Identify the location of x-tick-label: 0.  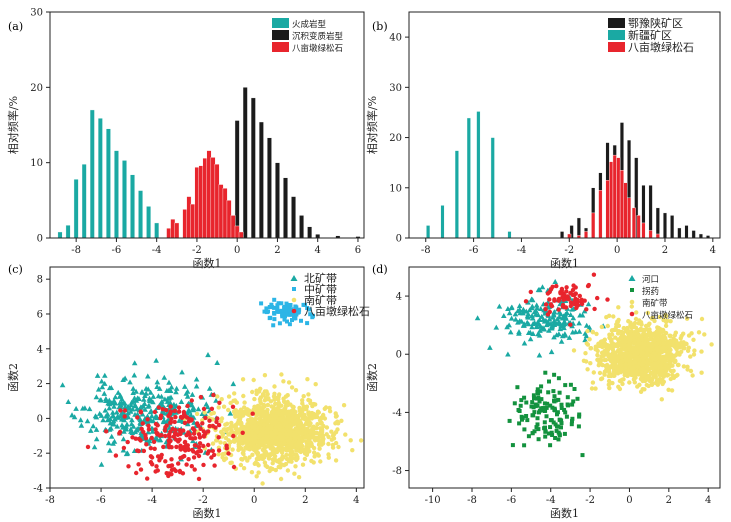
(629, 500).